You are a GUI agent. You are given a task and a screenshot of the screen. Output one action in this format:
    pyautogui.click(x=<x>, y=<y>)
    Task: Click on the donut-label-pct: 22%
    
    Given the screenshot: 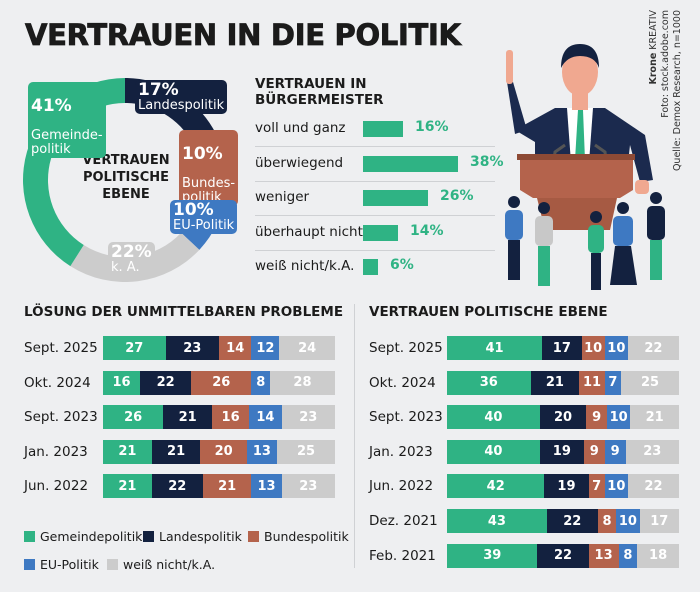 What is the action you would take?
    pyautogui.click(x=131, y=252)
    